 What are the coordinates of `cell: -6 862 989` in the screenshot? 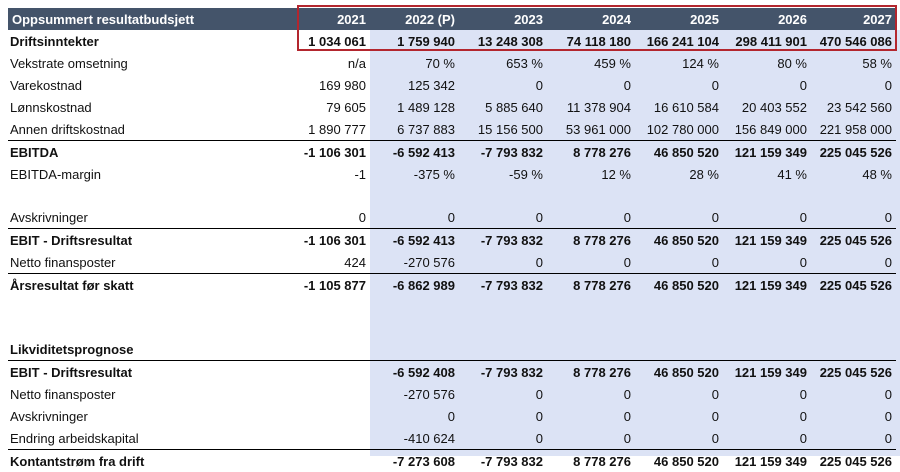 It's located at (414, 285).